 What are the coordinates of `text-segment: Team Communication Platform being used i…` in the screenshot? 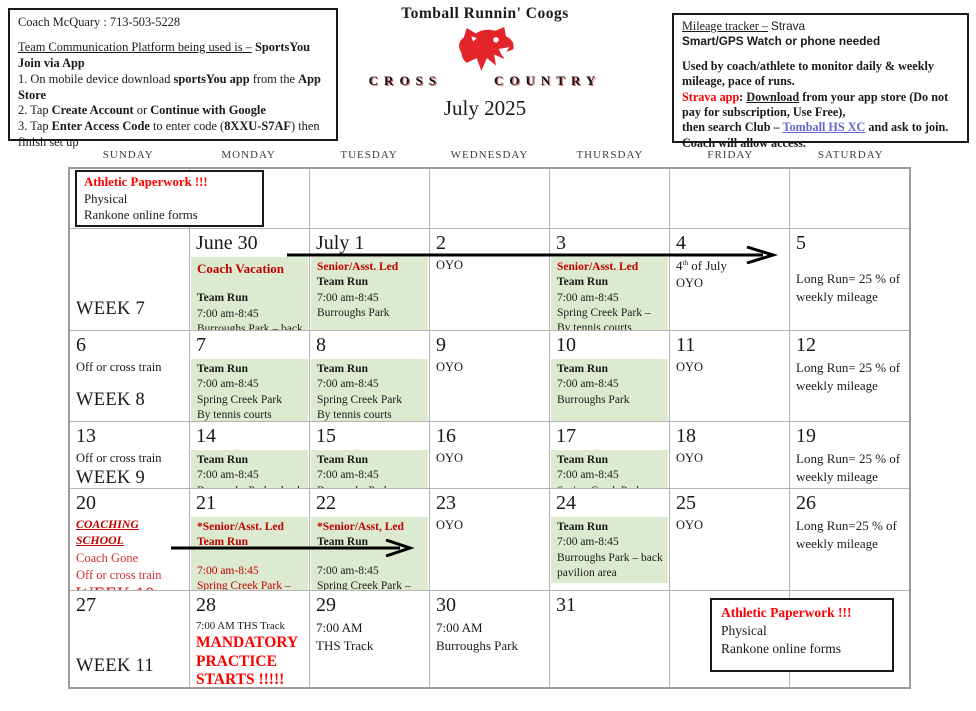 It's located at (135, 46).